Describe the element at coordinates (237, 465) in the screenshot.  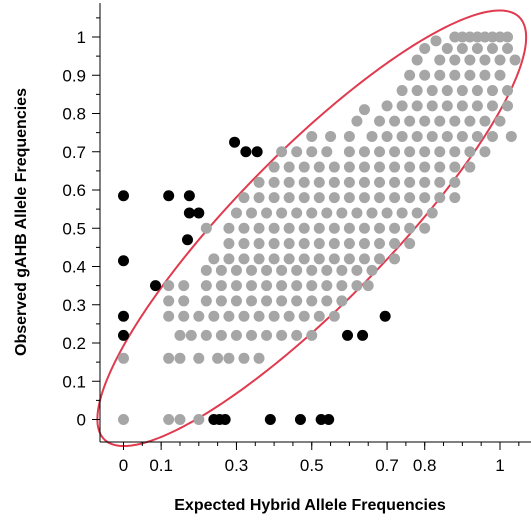
I see `x-tick-label: 0.3` at that location.